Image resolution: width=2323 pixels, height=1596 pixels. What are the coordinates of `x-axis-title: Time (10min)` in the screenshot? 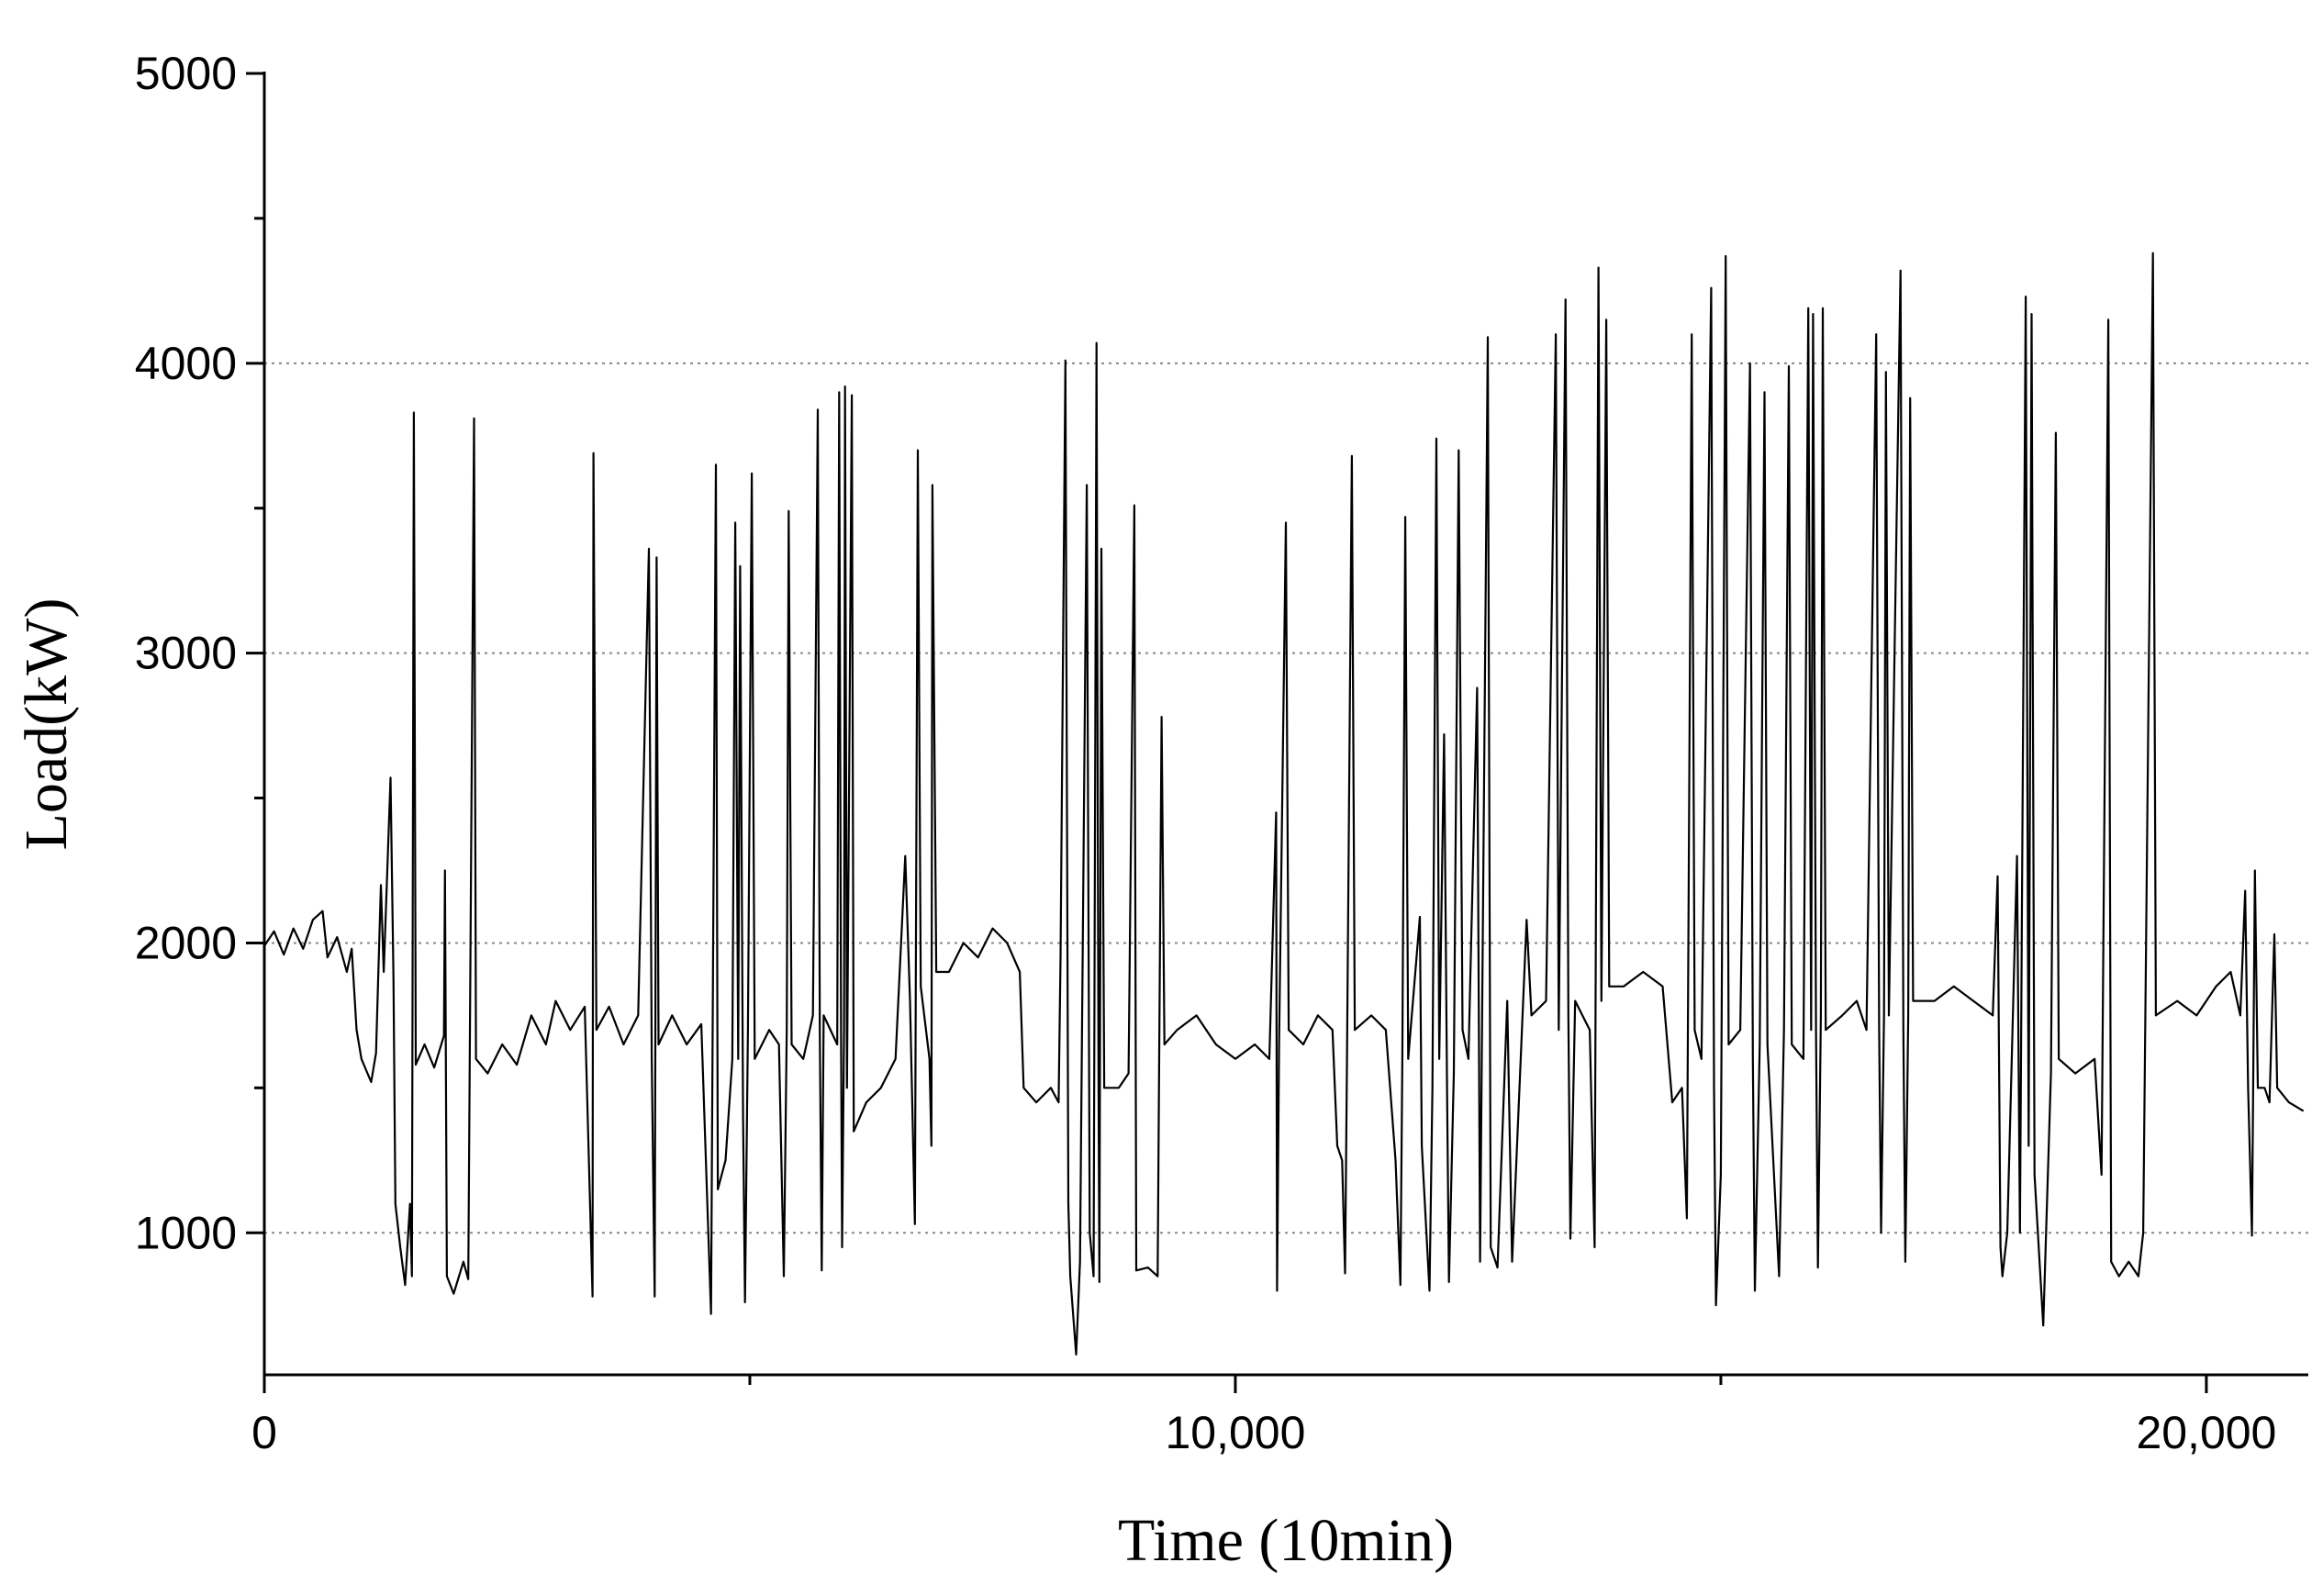 It's located at (1286, 1540).